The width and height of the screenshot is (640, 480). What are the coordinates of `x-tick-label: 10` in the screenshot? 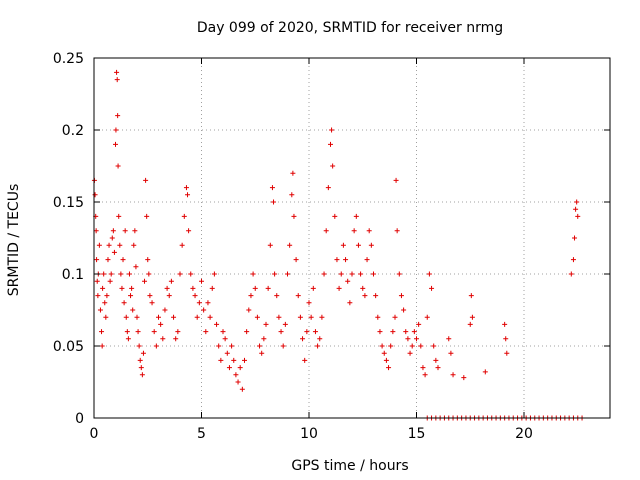 It's located at (309, 434).